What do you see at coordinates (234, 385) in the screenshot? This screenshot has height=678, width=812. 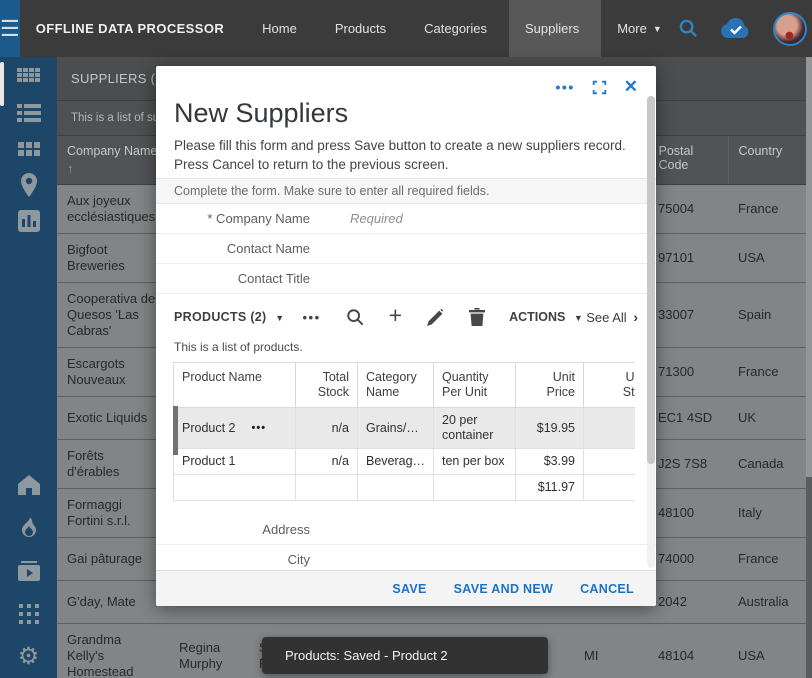 I see `column-header-product-name: Product Name` at bounding box center [234, 385].